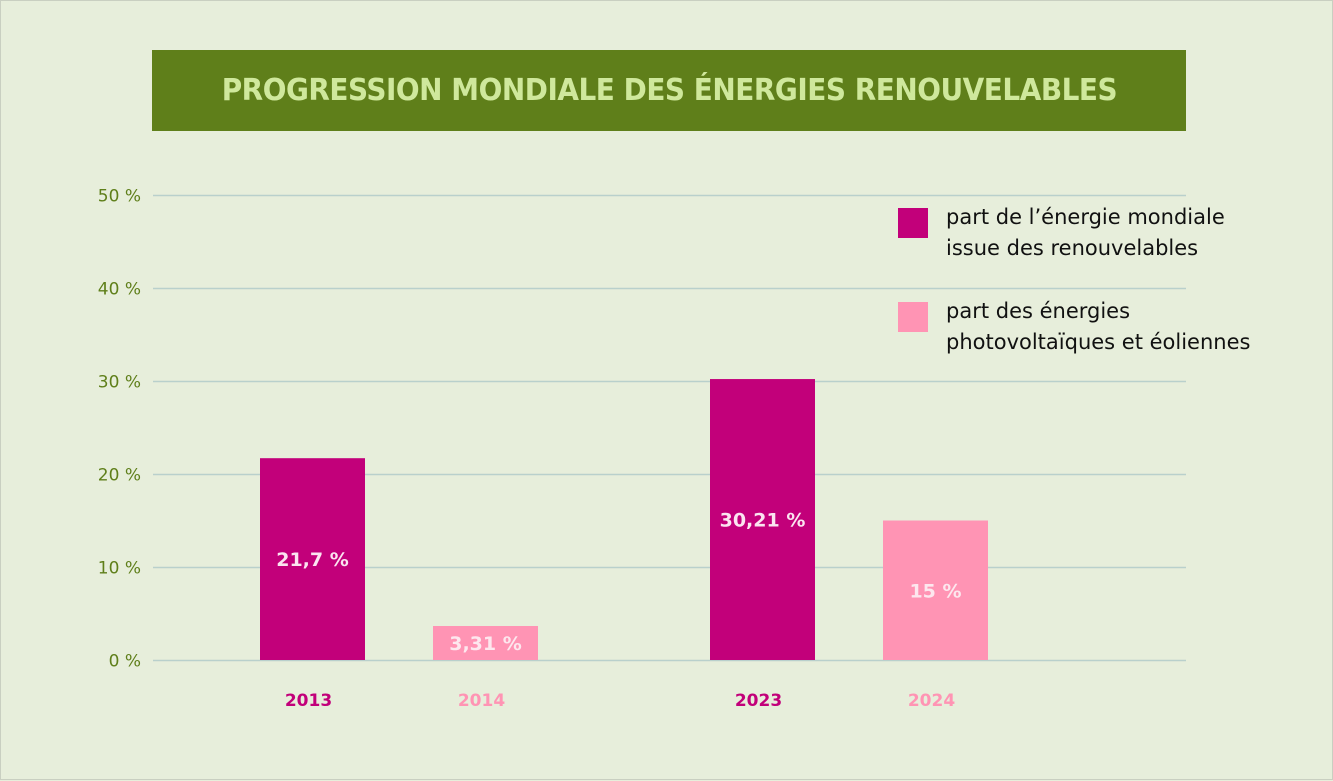  Describe the element at coordinates (481, 701) in the screenshot. I see `x-category-label: 2014` at that location.